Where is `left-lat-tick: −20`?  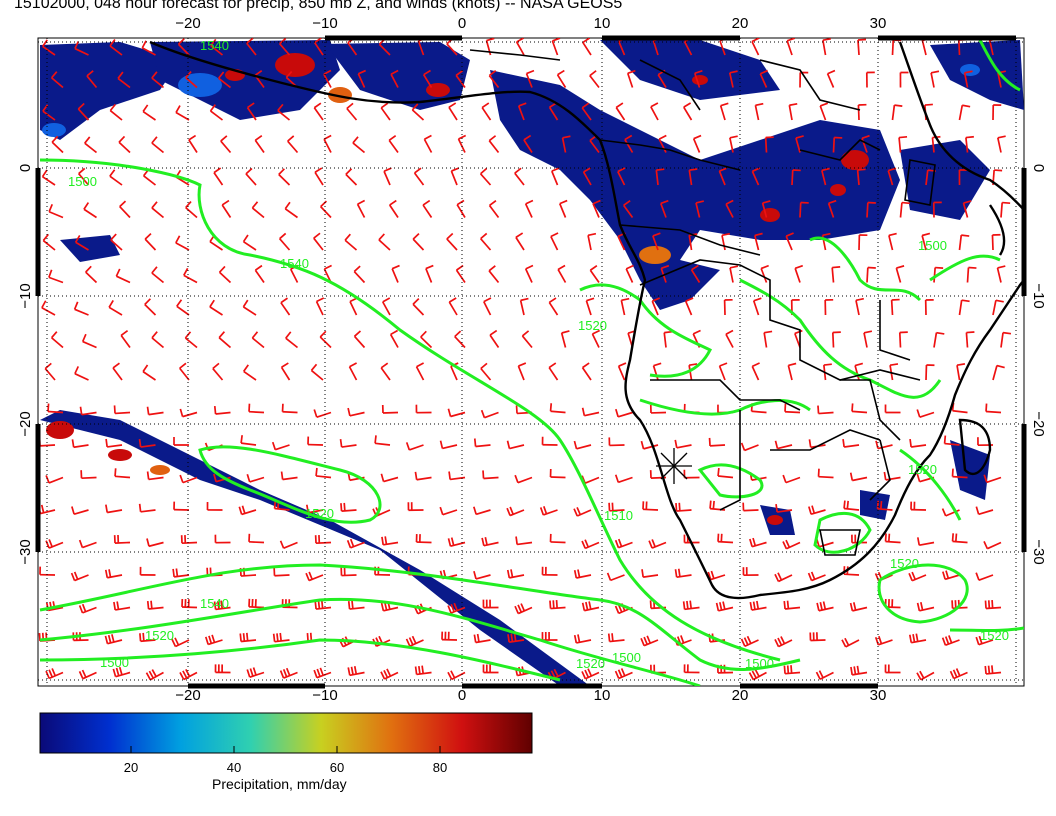
left-lat-tick: −20 is located at coordinates (25, 423).